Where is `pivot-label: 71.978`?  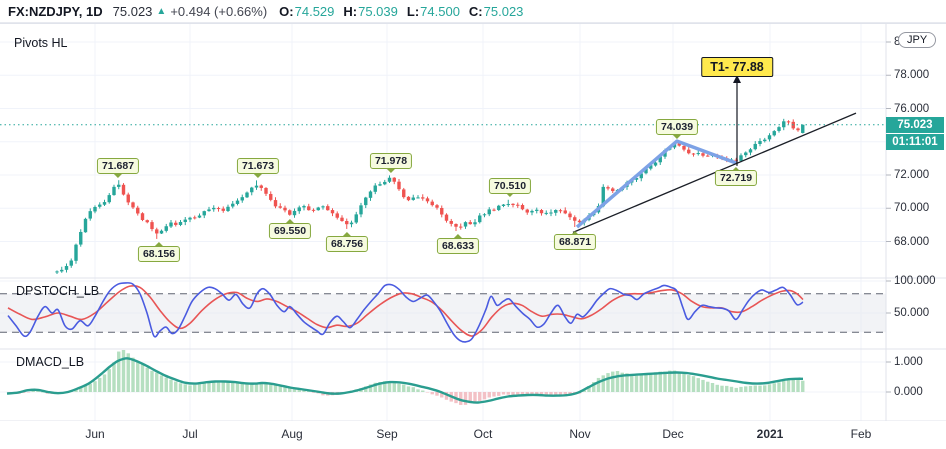
pivot-label: 71.978 is located at coordinates (391, 161).